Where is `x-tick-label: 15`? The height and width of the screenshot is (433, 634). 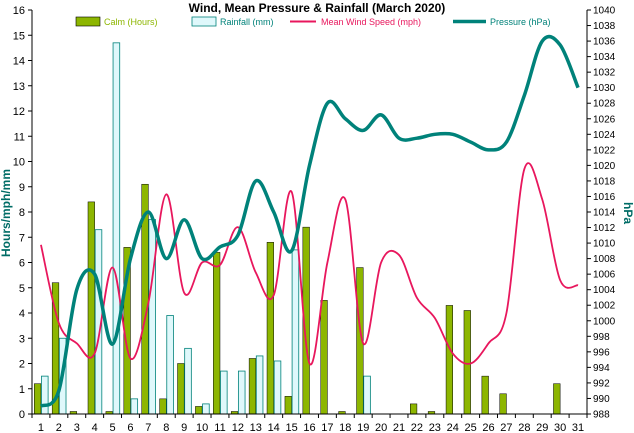 x-tick-label: 15 is located at coordinates (291, 427).